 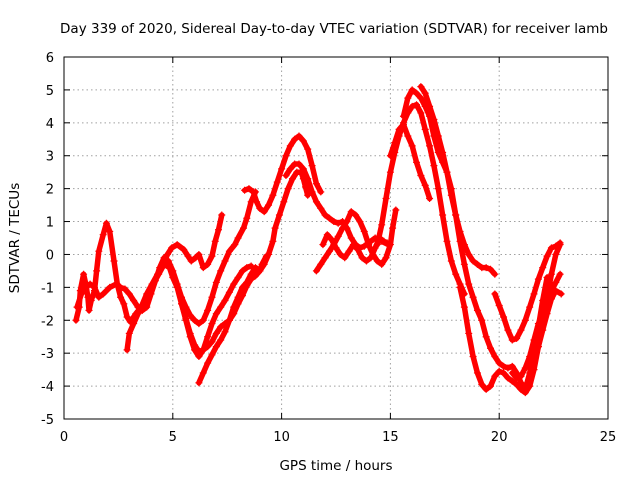 I want to click on y-tick-label: 2, so click(x=50, y=190).